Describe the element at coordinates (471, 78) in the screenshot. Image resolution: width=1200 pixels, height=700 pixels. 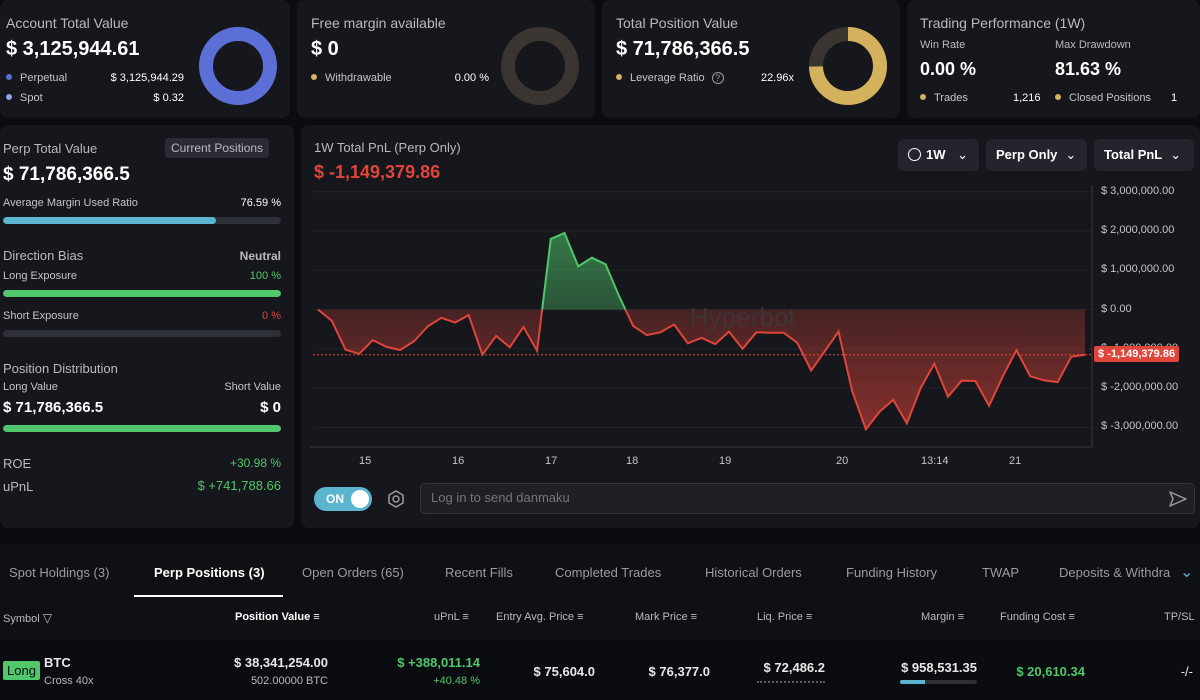
I see `withdrawable-value: 0.00 %` at that location.